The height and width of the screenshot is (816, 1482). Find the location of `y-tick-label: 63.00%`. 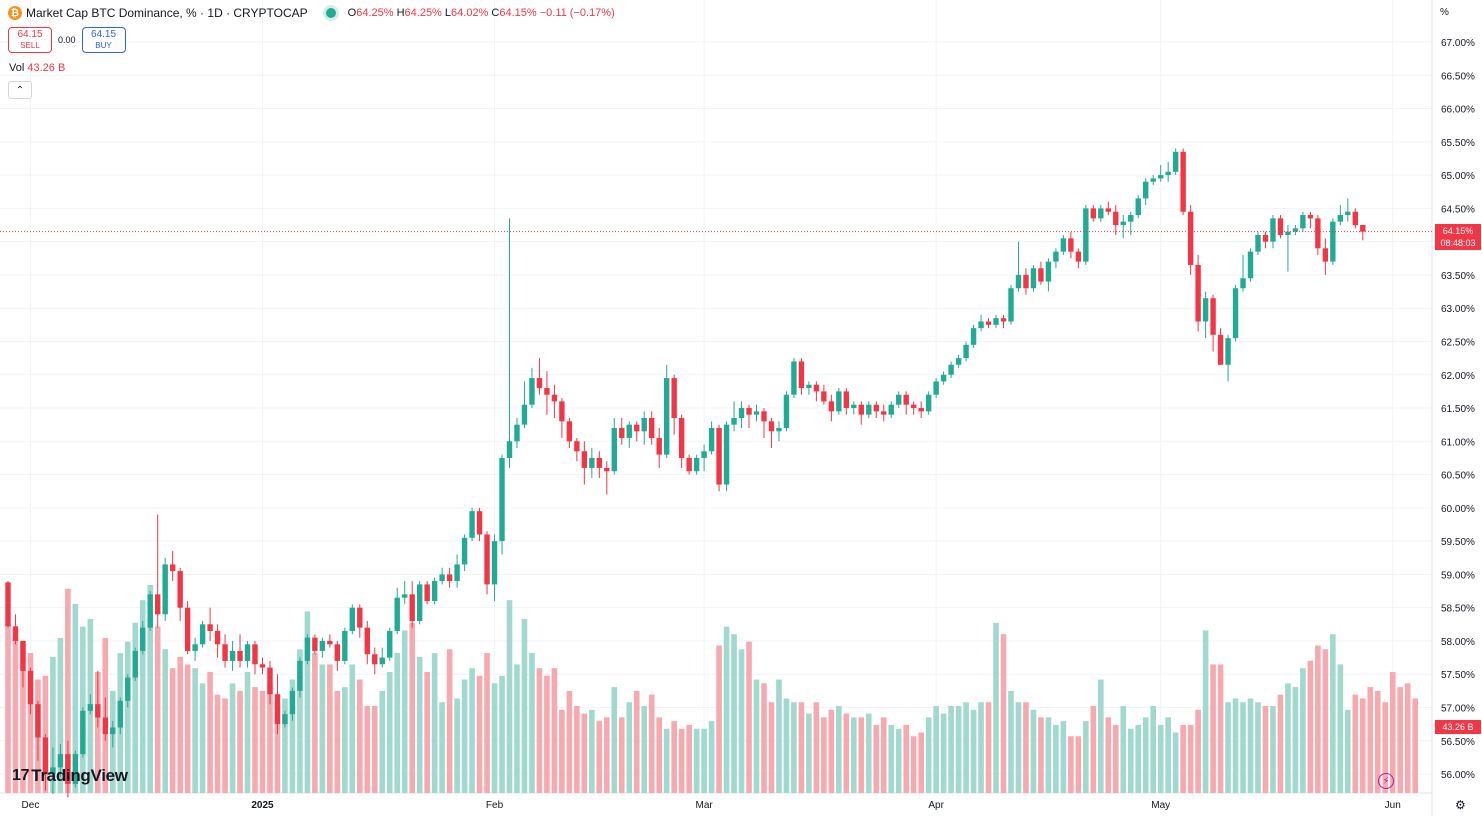

y-tick-label: 63.00% is located at coordinates (1458, 309).